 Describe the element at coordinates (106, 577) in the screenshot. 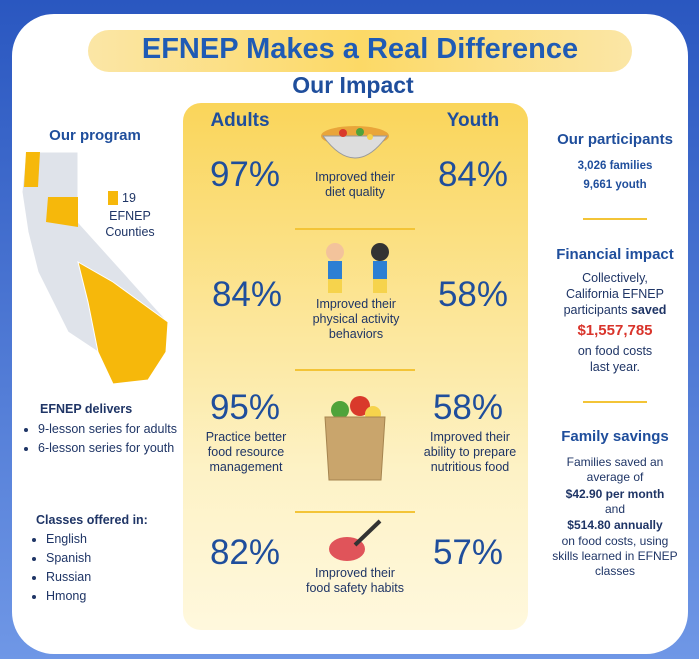

I see `list-item: Russian` at that location.